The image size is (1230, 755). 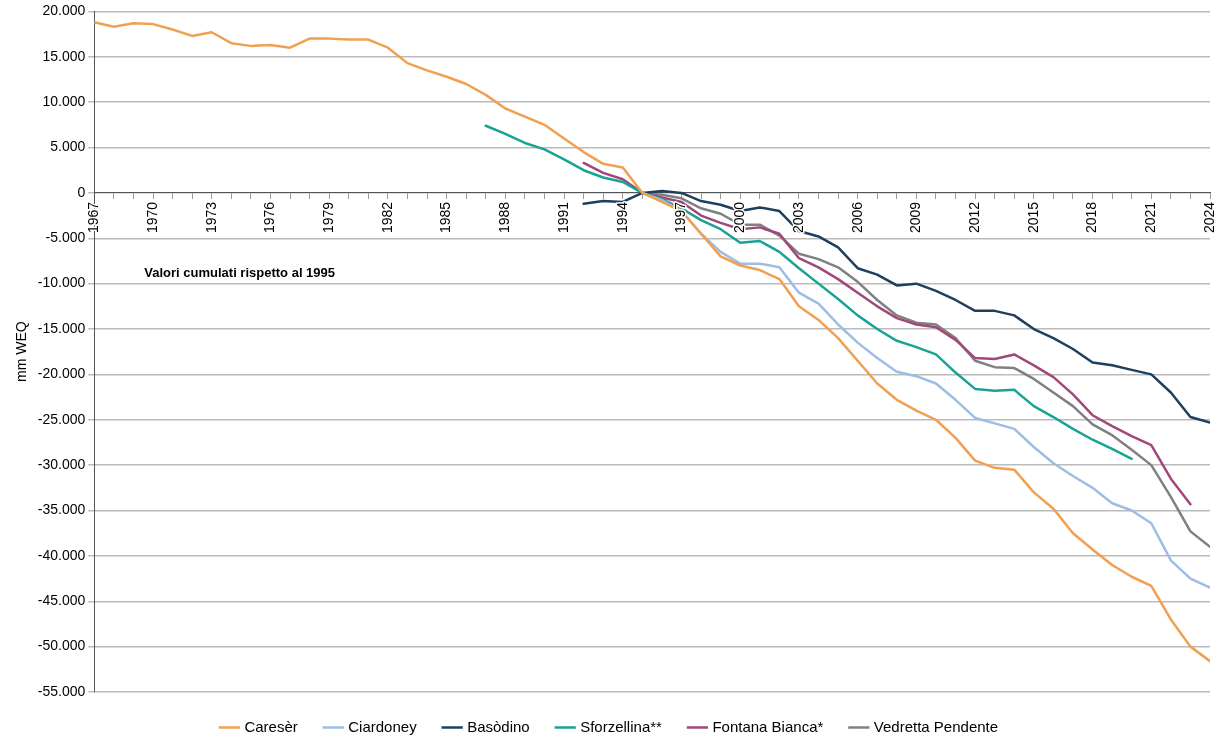 I want to click on x-tick-label: 1982, so click(x=386, y=217).